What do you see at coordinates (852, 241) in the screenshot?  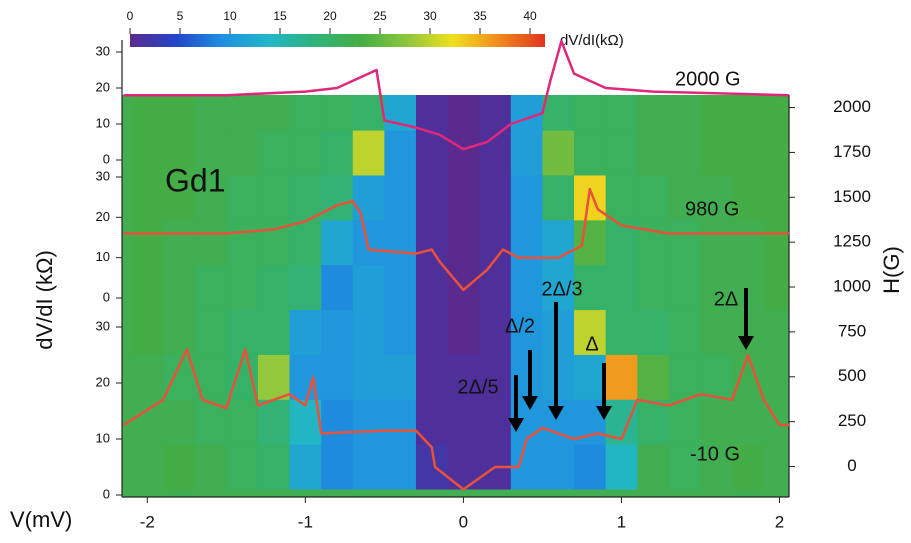 I see `y-tick-label: 1250` at bounding box center [852, 241].